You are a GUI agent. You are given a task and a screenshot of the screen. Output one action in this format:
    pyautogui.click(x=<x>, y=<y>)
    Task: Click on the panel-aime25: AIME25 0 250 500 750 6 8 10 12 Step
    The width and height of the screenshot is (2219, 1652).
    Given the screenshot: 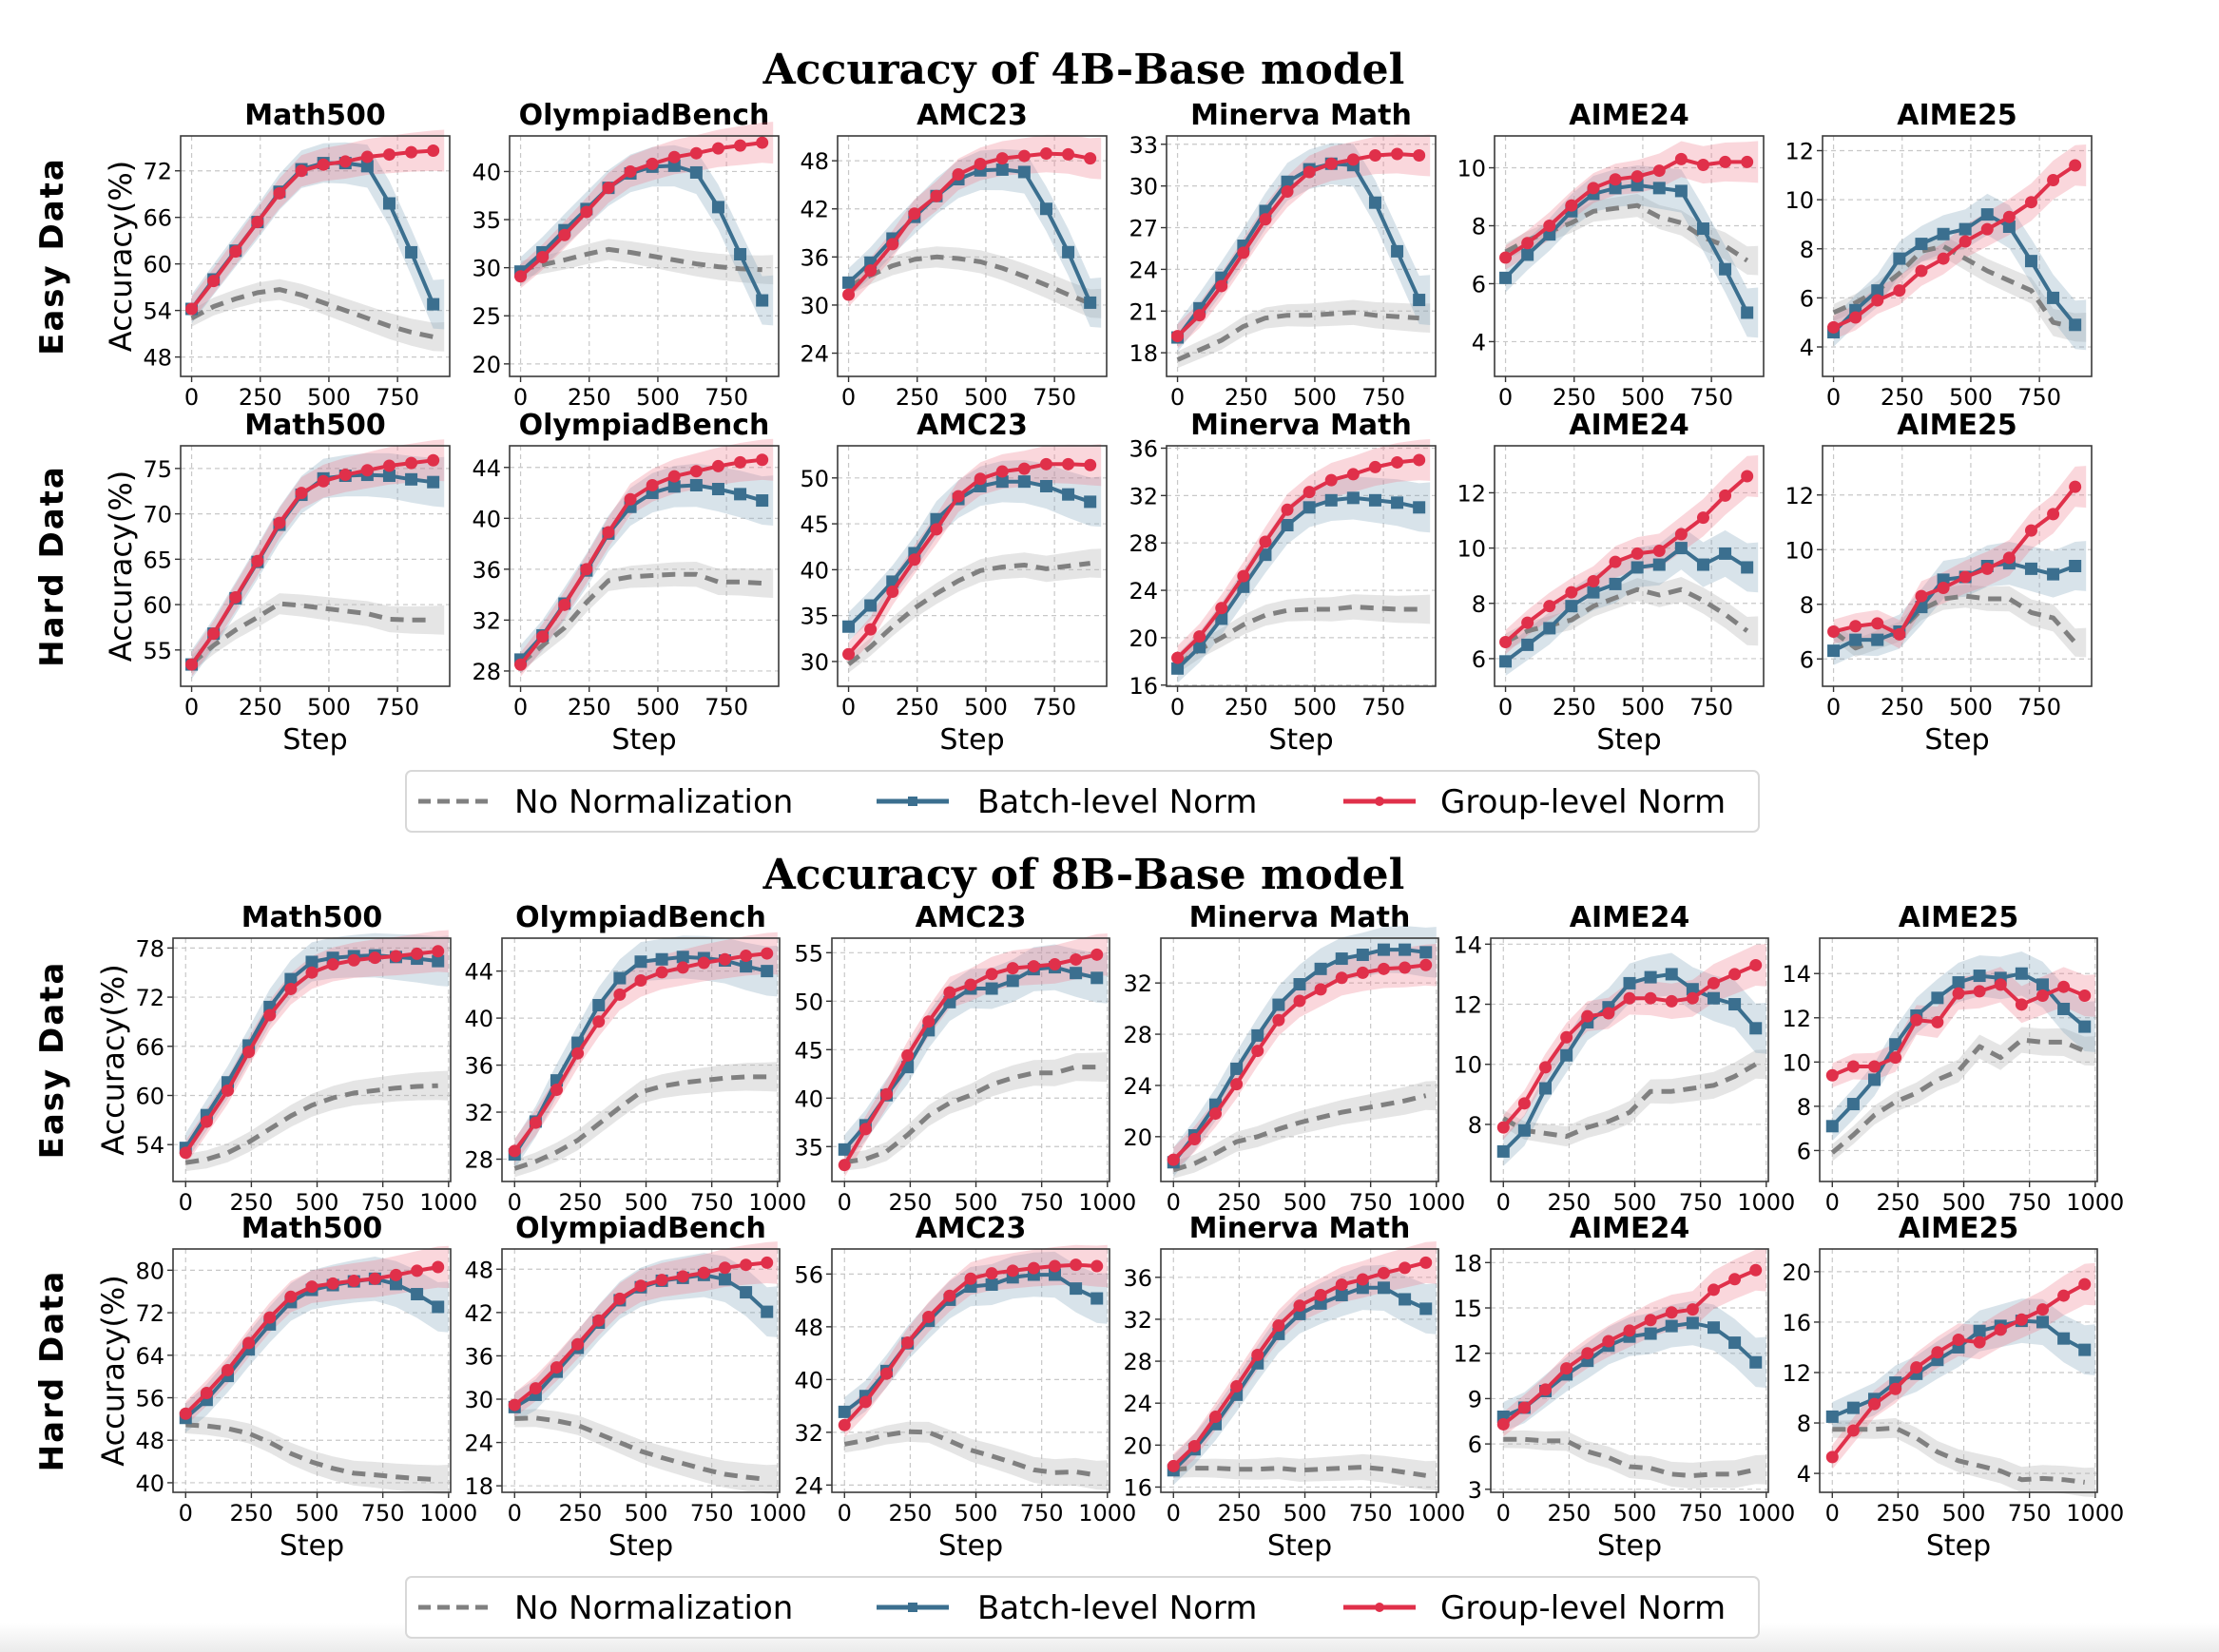 What is the action you would take?
    pyautogui.click(x=1939, y=583)
    